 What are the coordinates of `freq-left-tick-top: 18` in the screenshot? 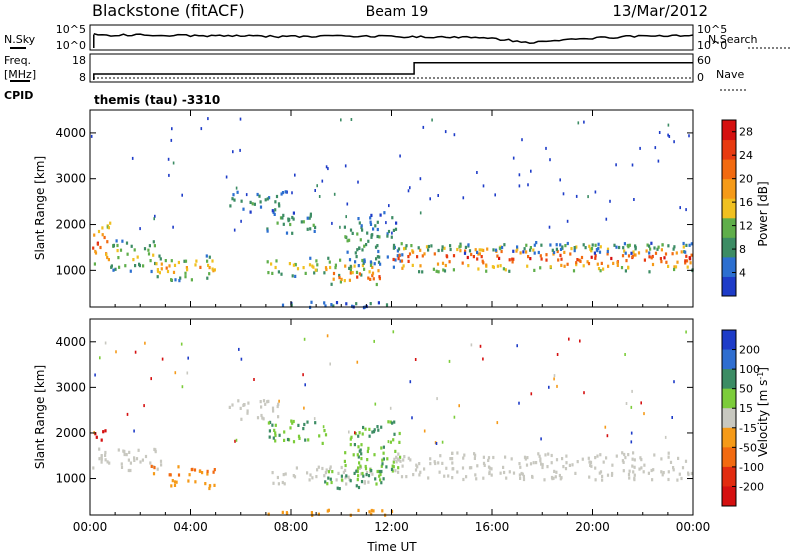 It's located at (79, 60).